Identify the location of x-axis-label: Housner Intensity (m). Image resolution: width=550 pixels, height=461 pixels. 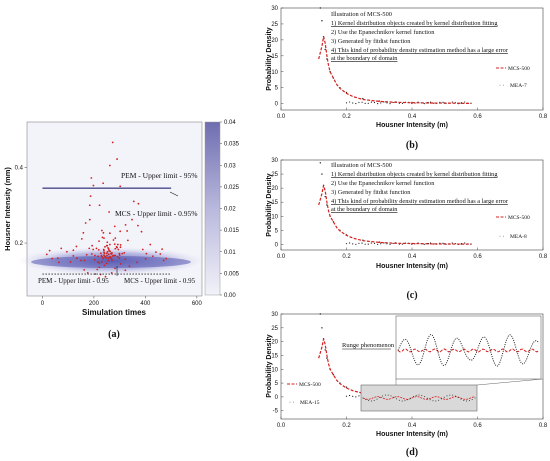
(412, 266).